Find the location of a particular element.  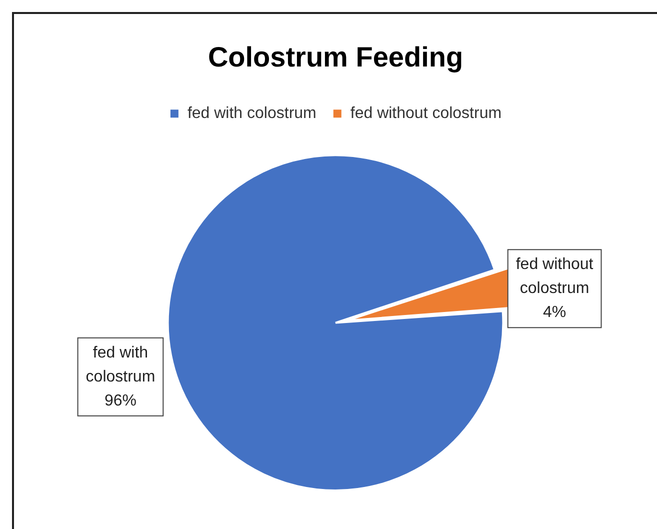

legend-label: fed with colostrum is located at coordinates (251, 113).